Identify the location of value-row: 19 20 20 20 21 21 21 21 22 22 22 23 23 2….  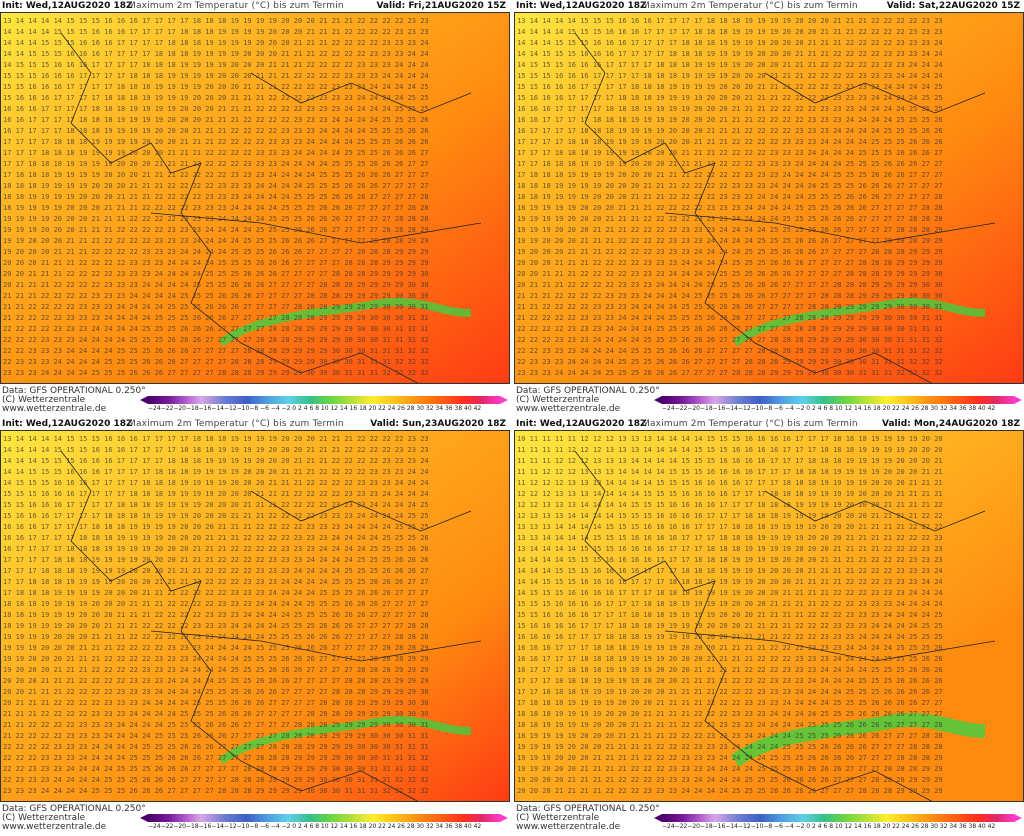
(730, 780).